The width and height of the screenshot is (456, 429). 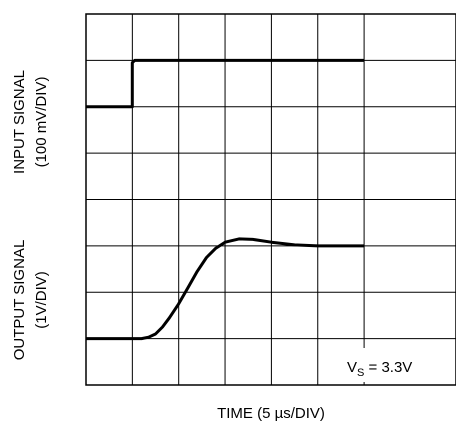 I want to click on y-label-input-line2: (100 mV/DIV), so click(x=41, y=122).